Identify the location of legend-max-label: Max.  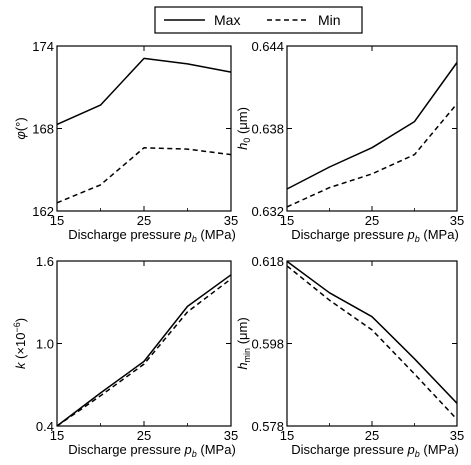
(227, 20).